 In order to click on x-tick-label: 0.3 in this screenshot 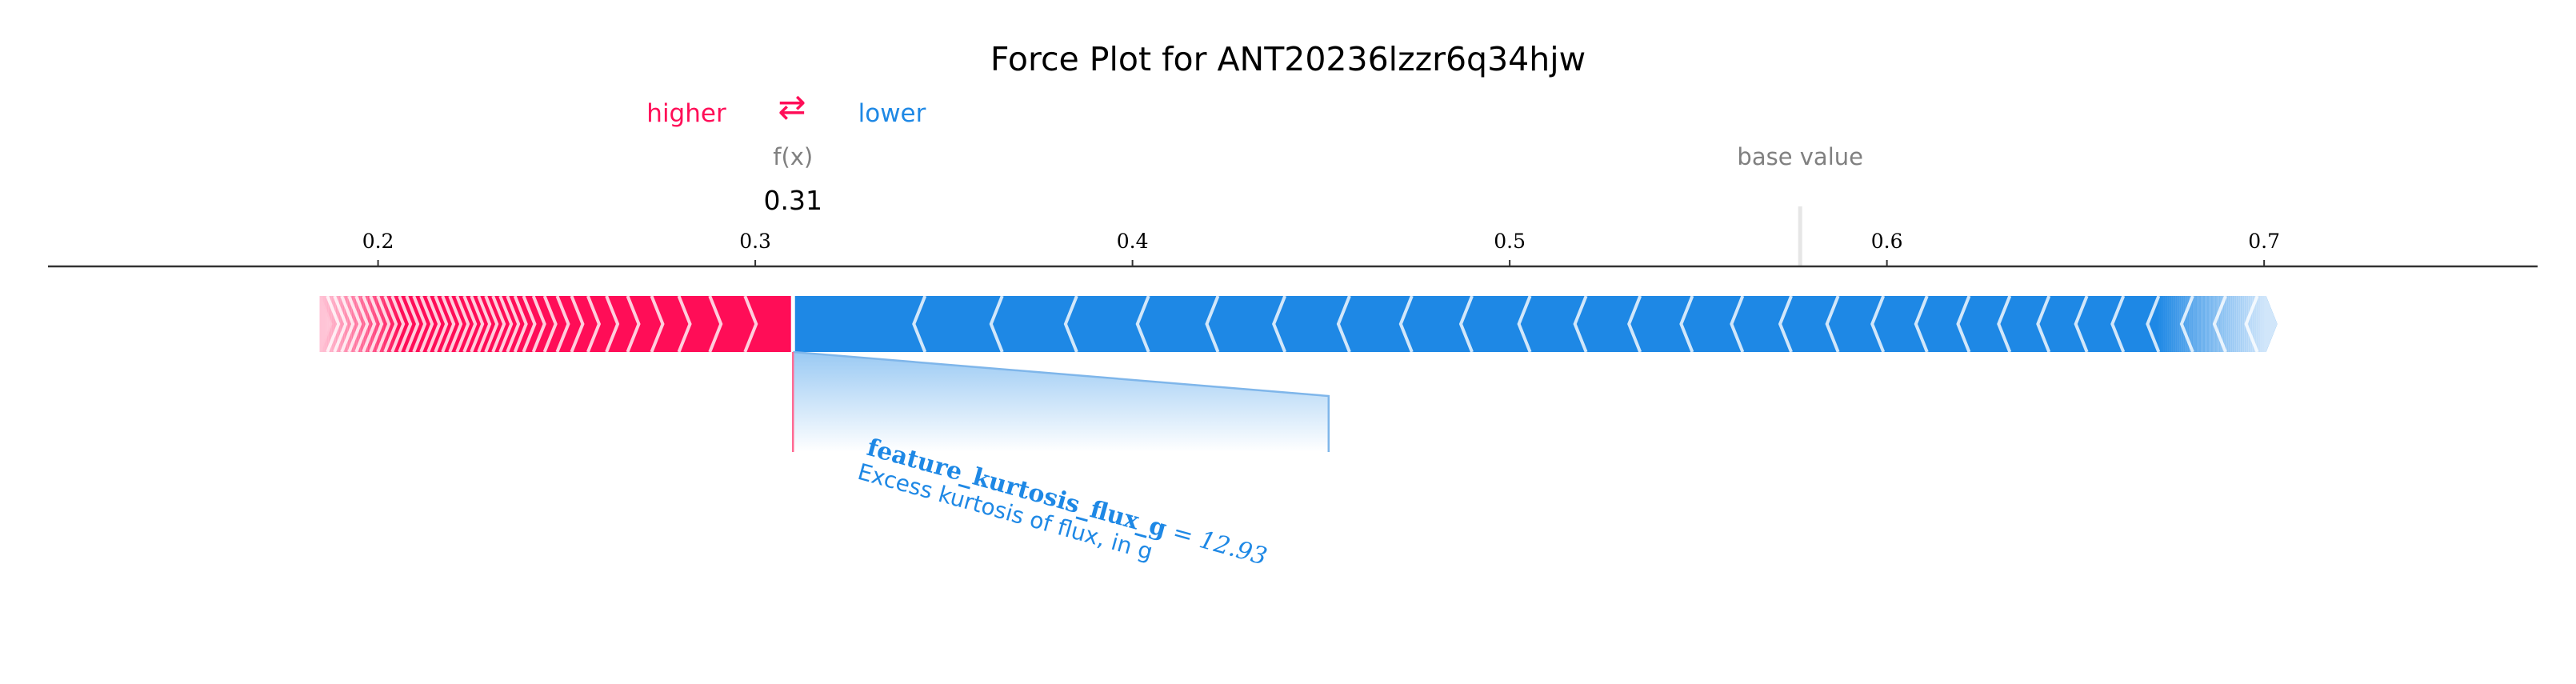, I will do `click(755, 241)`.